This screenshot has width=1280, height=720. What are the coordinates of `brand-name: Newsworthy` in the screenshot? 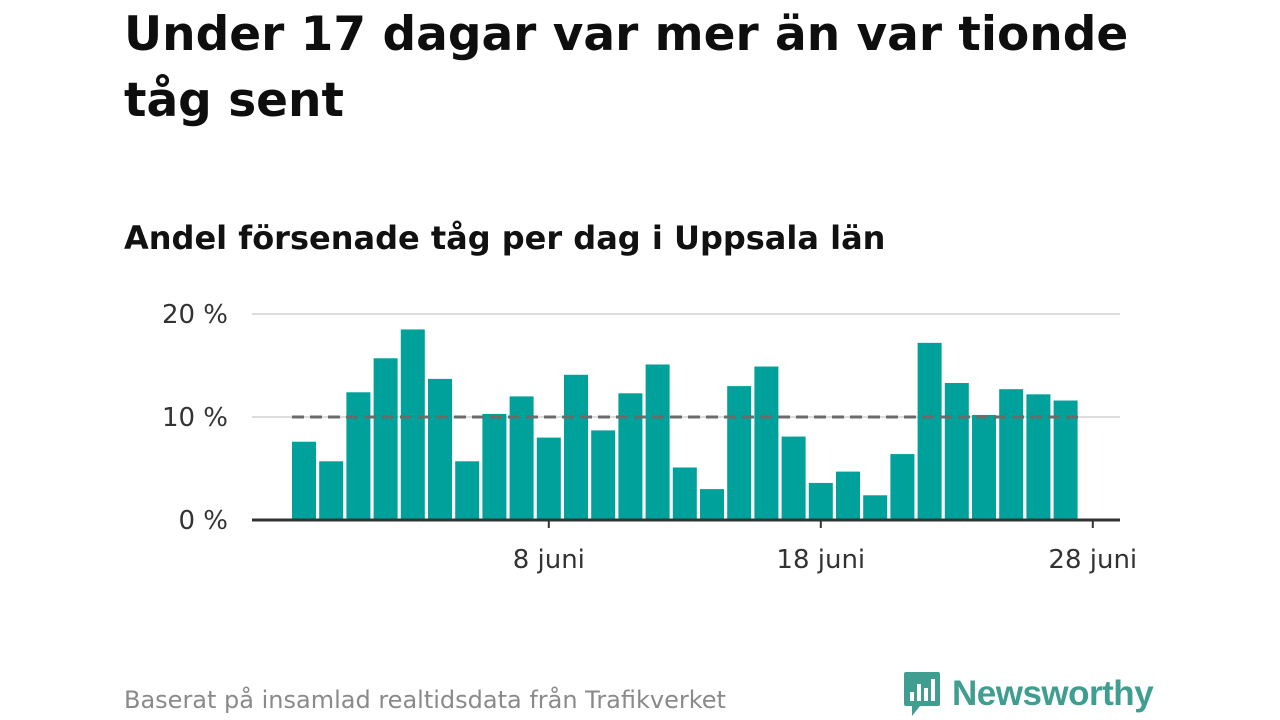 It's located at (1053, 693).